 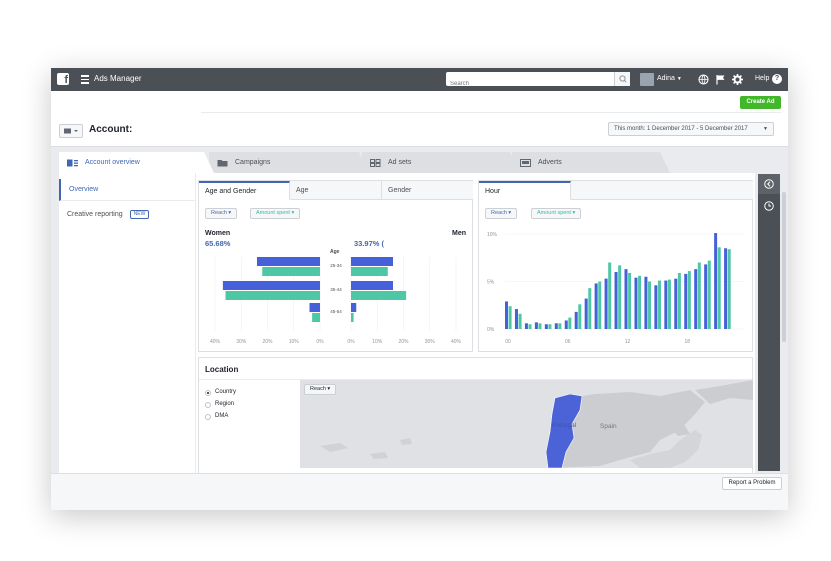 I want to click on search-button, so click(x=622, y=79).